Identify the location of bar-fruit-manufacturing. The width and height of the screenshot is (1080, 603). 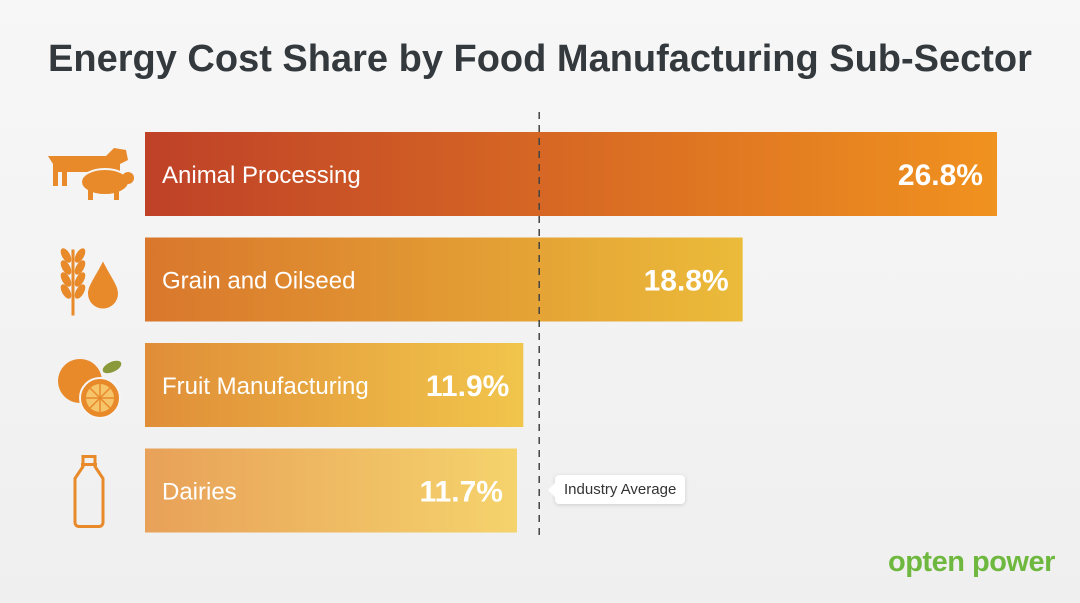
(334, 385).